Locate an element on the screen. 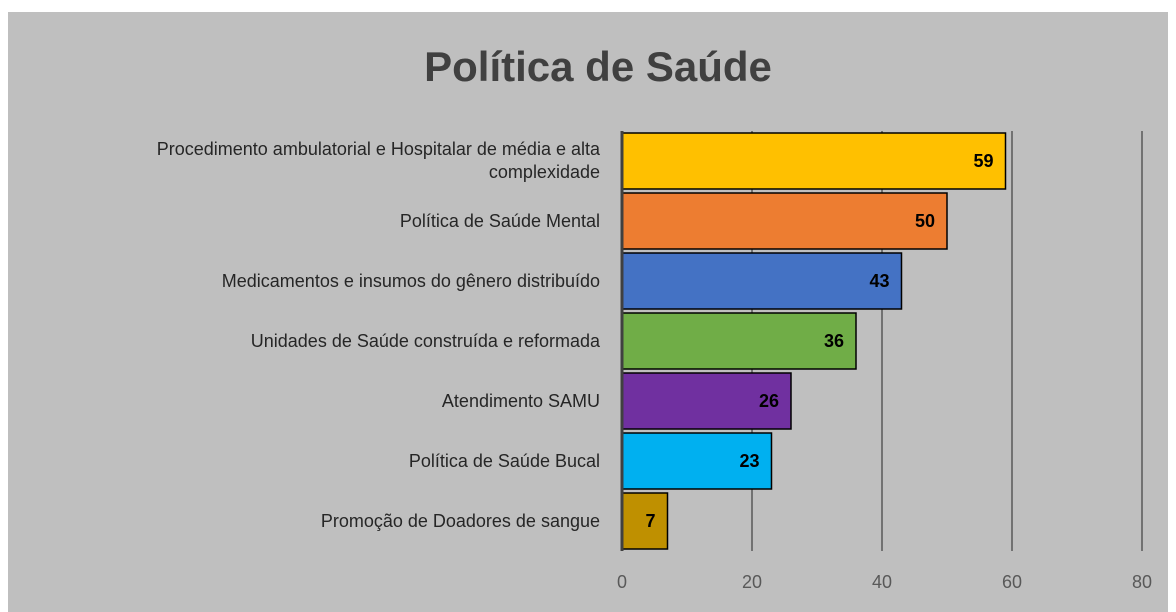 The height and width of the screenshot is (612, 1176). value-label: 59 is located at coordinates (983, 161).